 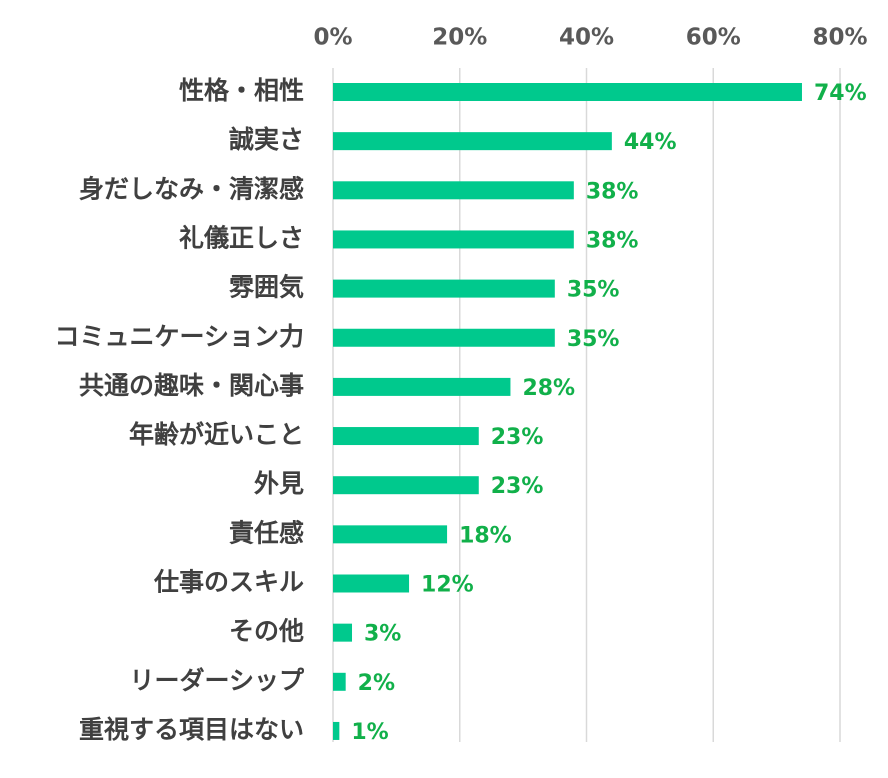 What do you see at coordinates (216, 434) in the screenshot?
I see `category-label: 年齢が近いこと` at bounding box center [216, 434].